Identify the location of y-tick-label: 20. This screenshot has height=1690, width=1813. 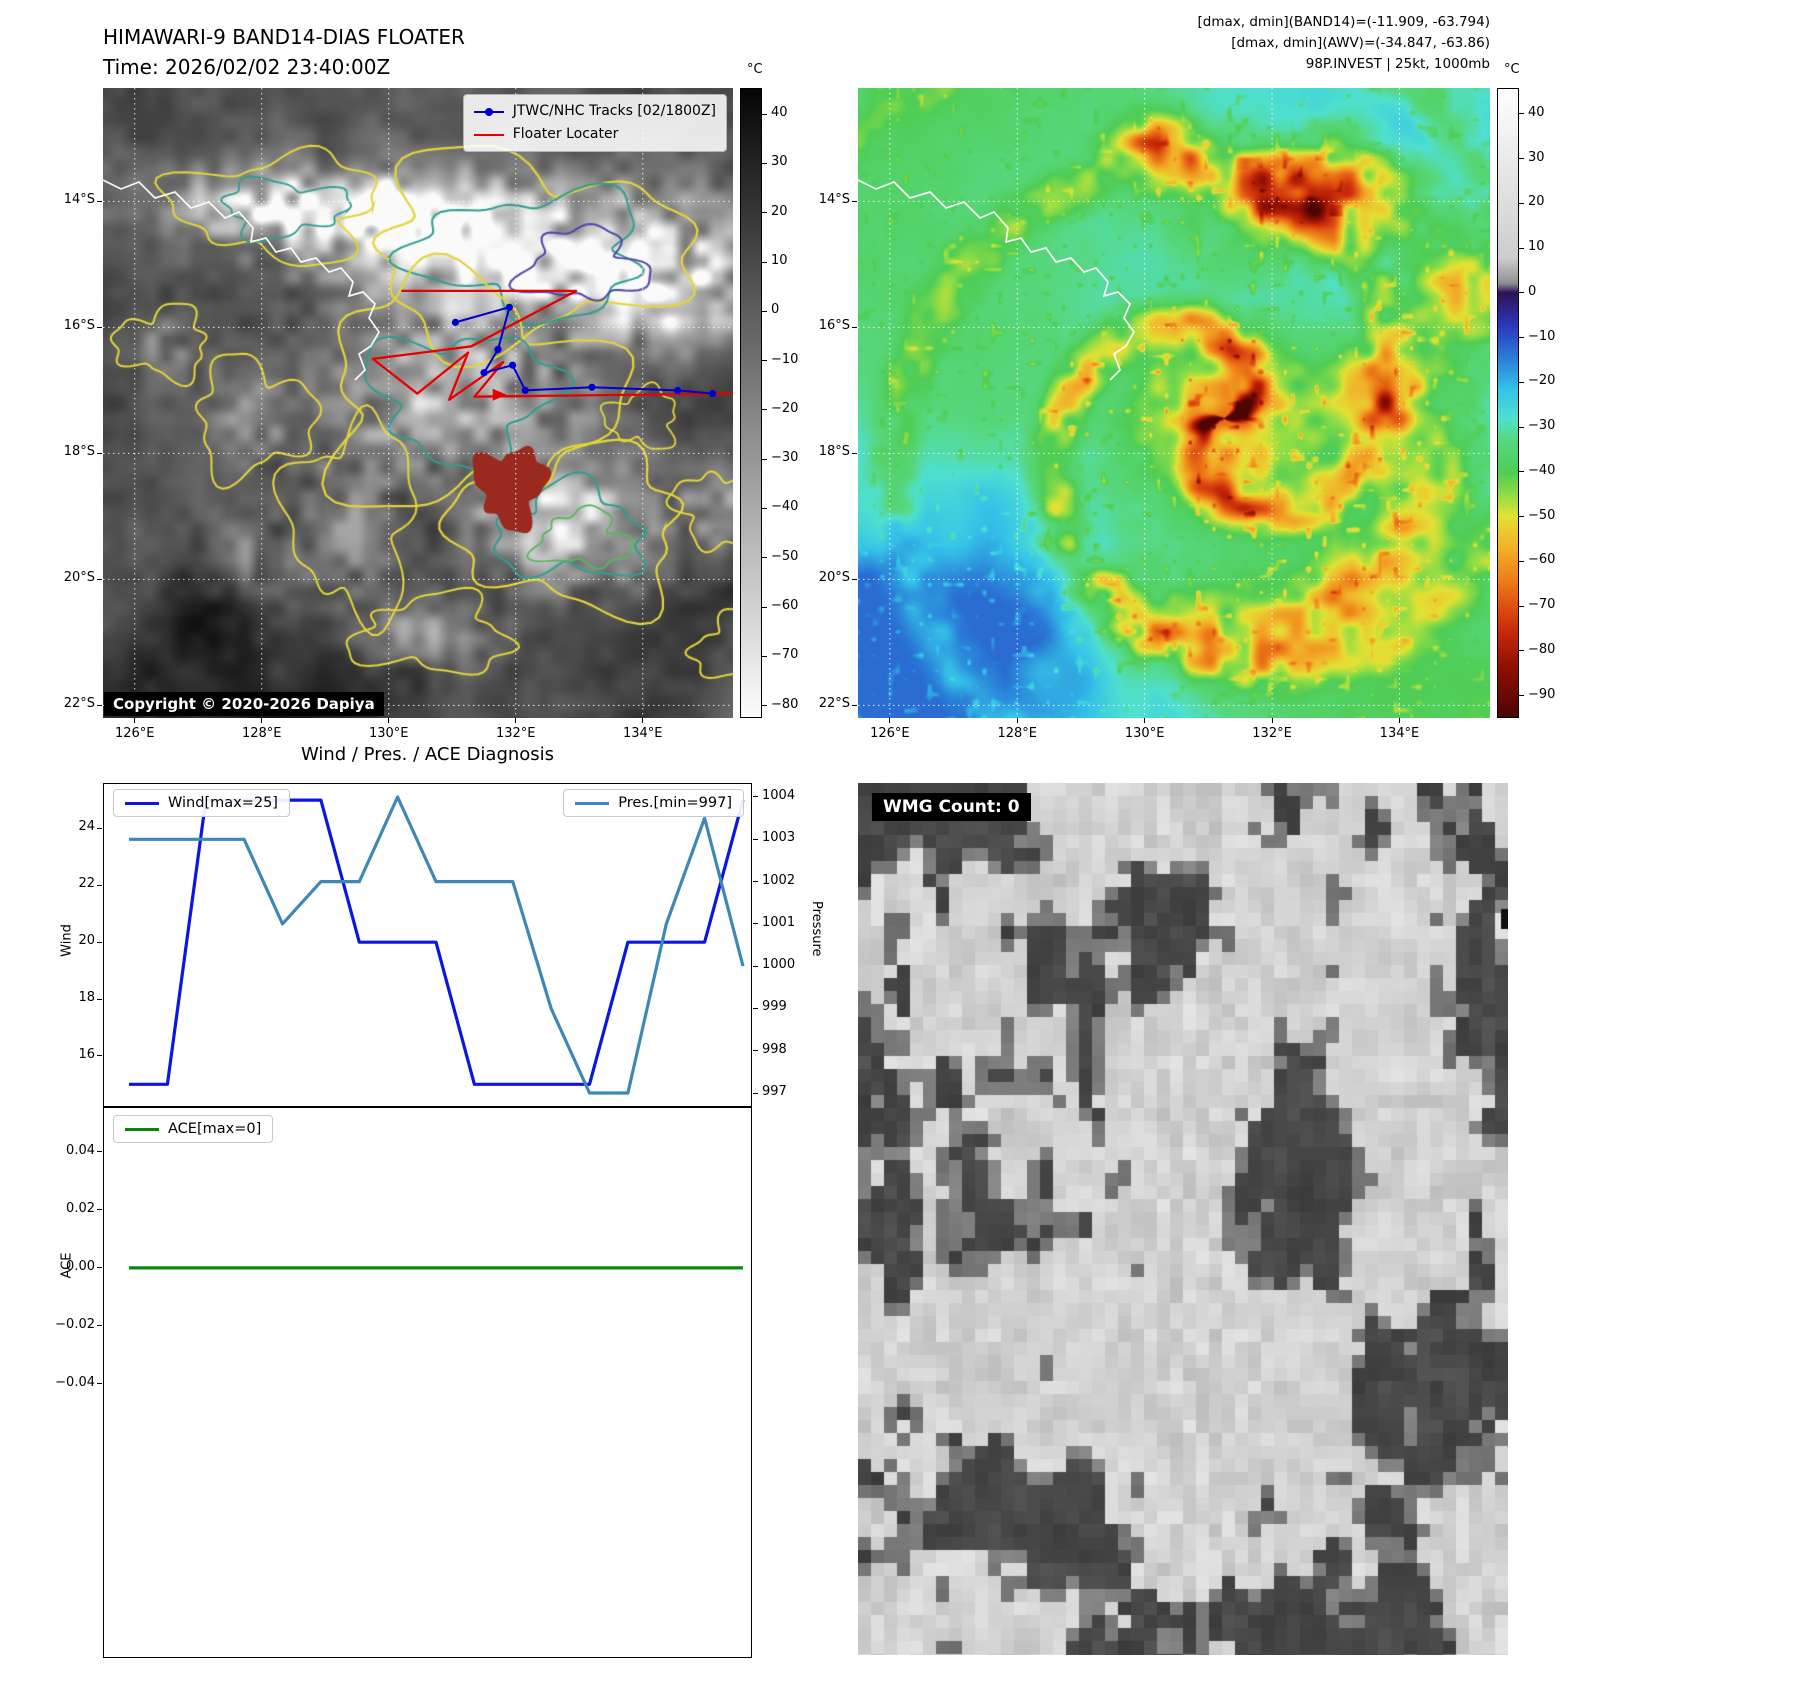
(86, 941).